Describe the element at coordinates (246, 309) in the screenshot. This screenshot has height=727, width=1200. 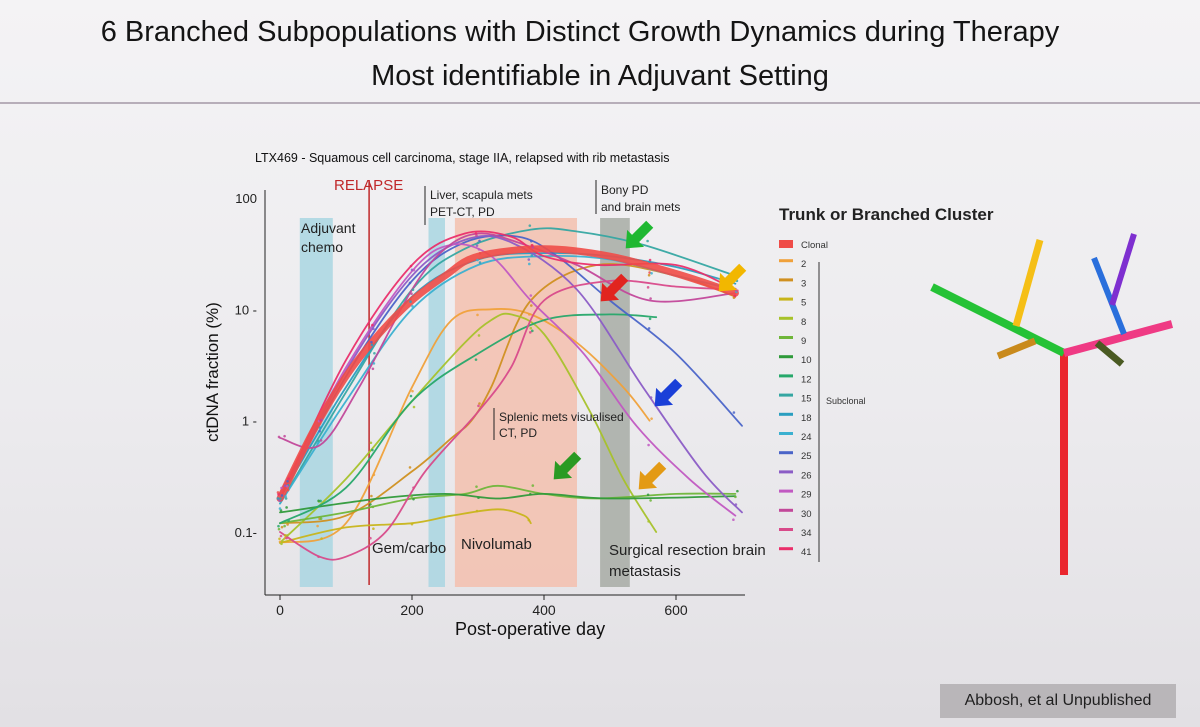
I see `y-tick-label-2: 10 -` at that location.